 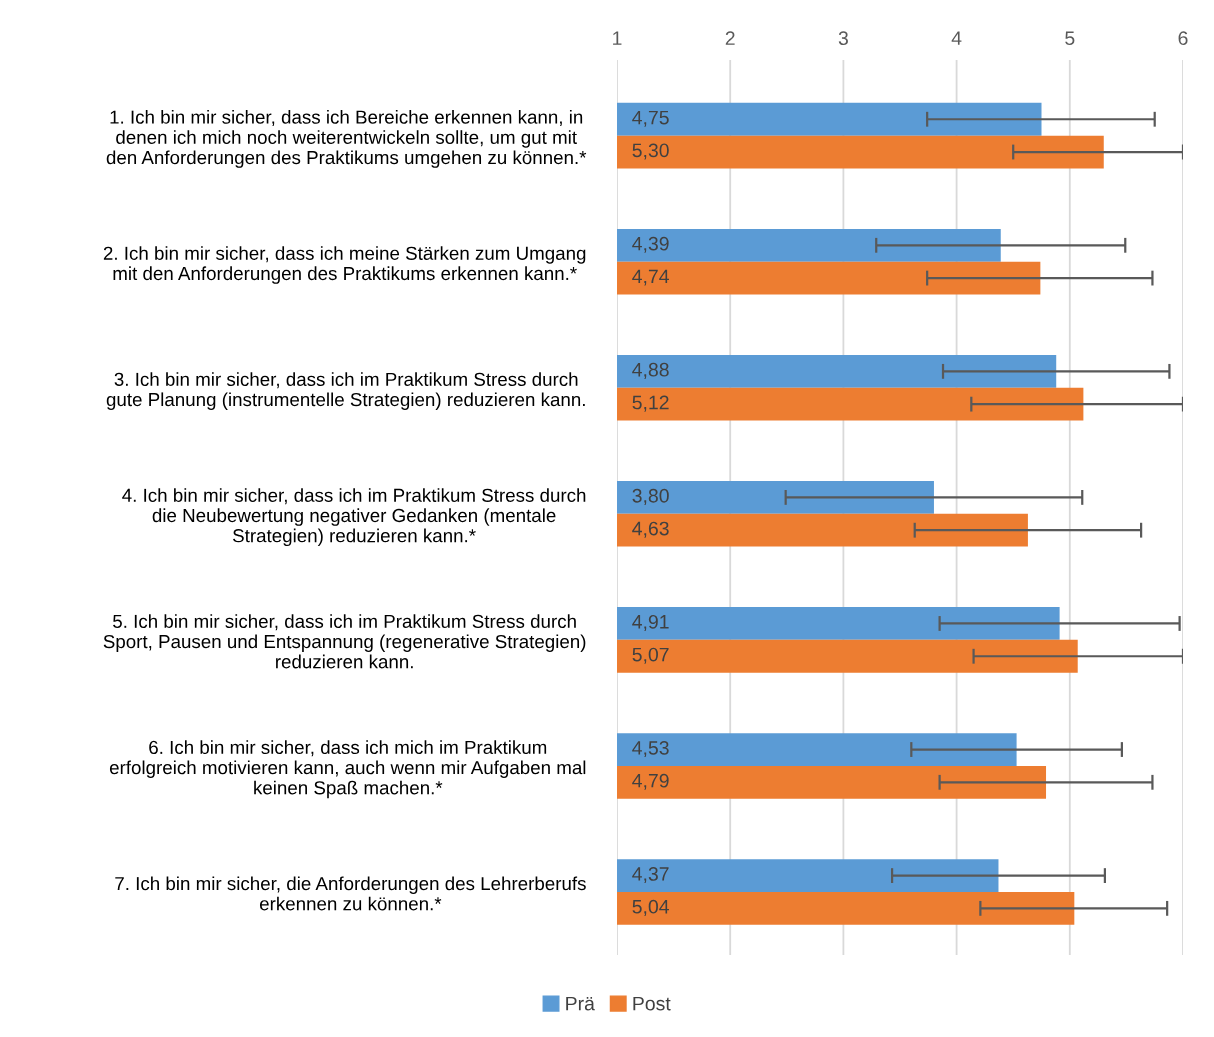 I want to click on data-label: 4,91, so click(x=650, y=622).